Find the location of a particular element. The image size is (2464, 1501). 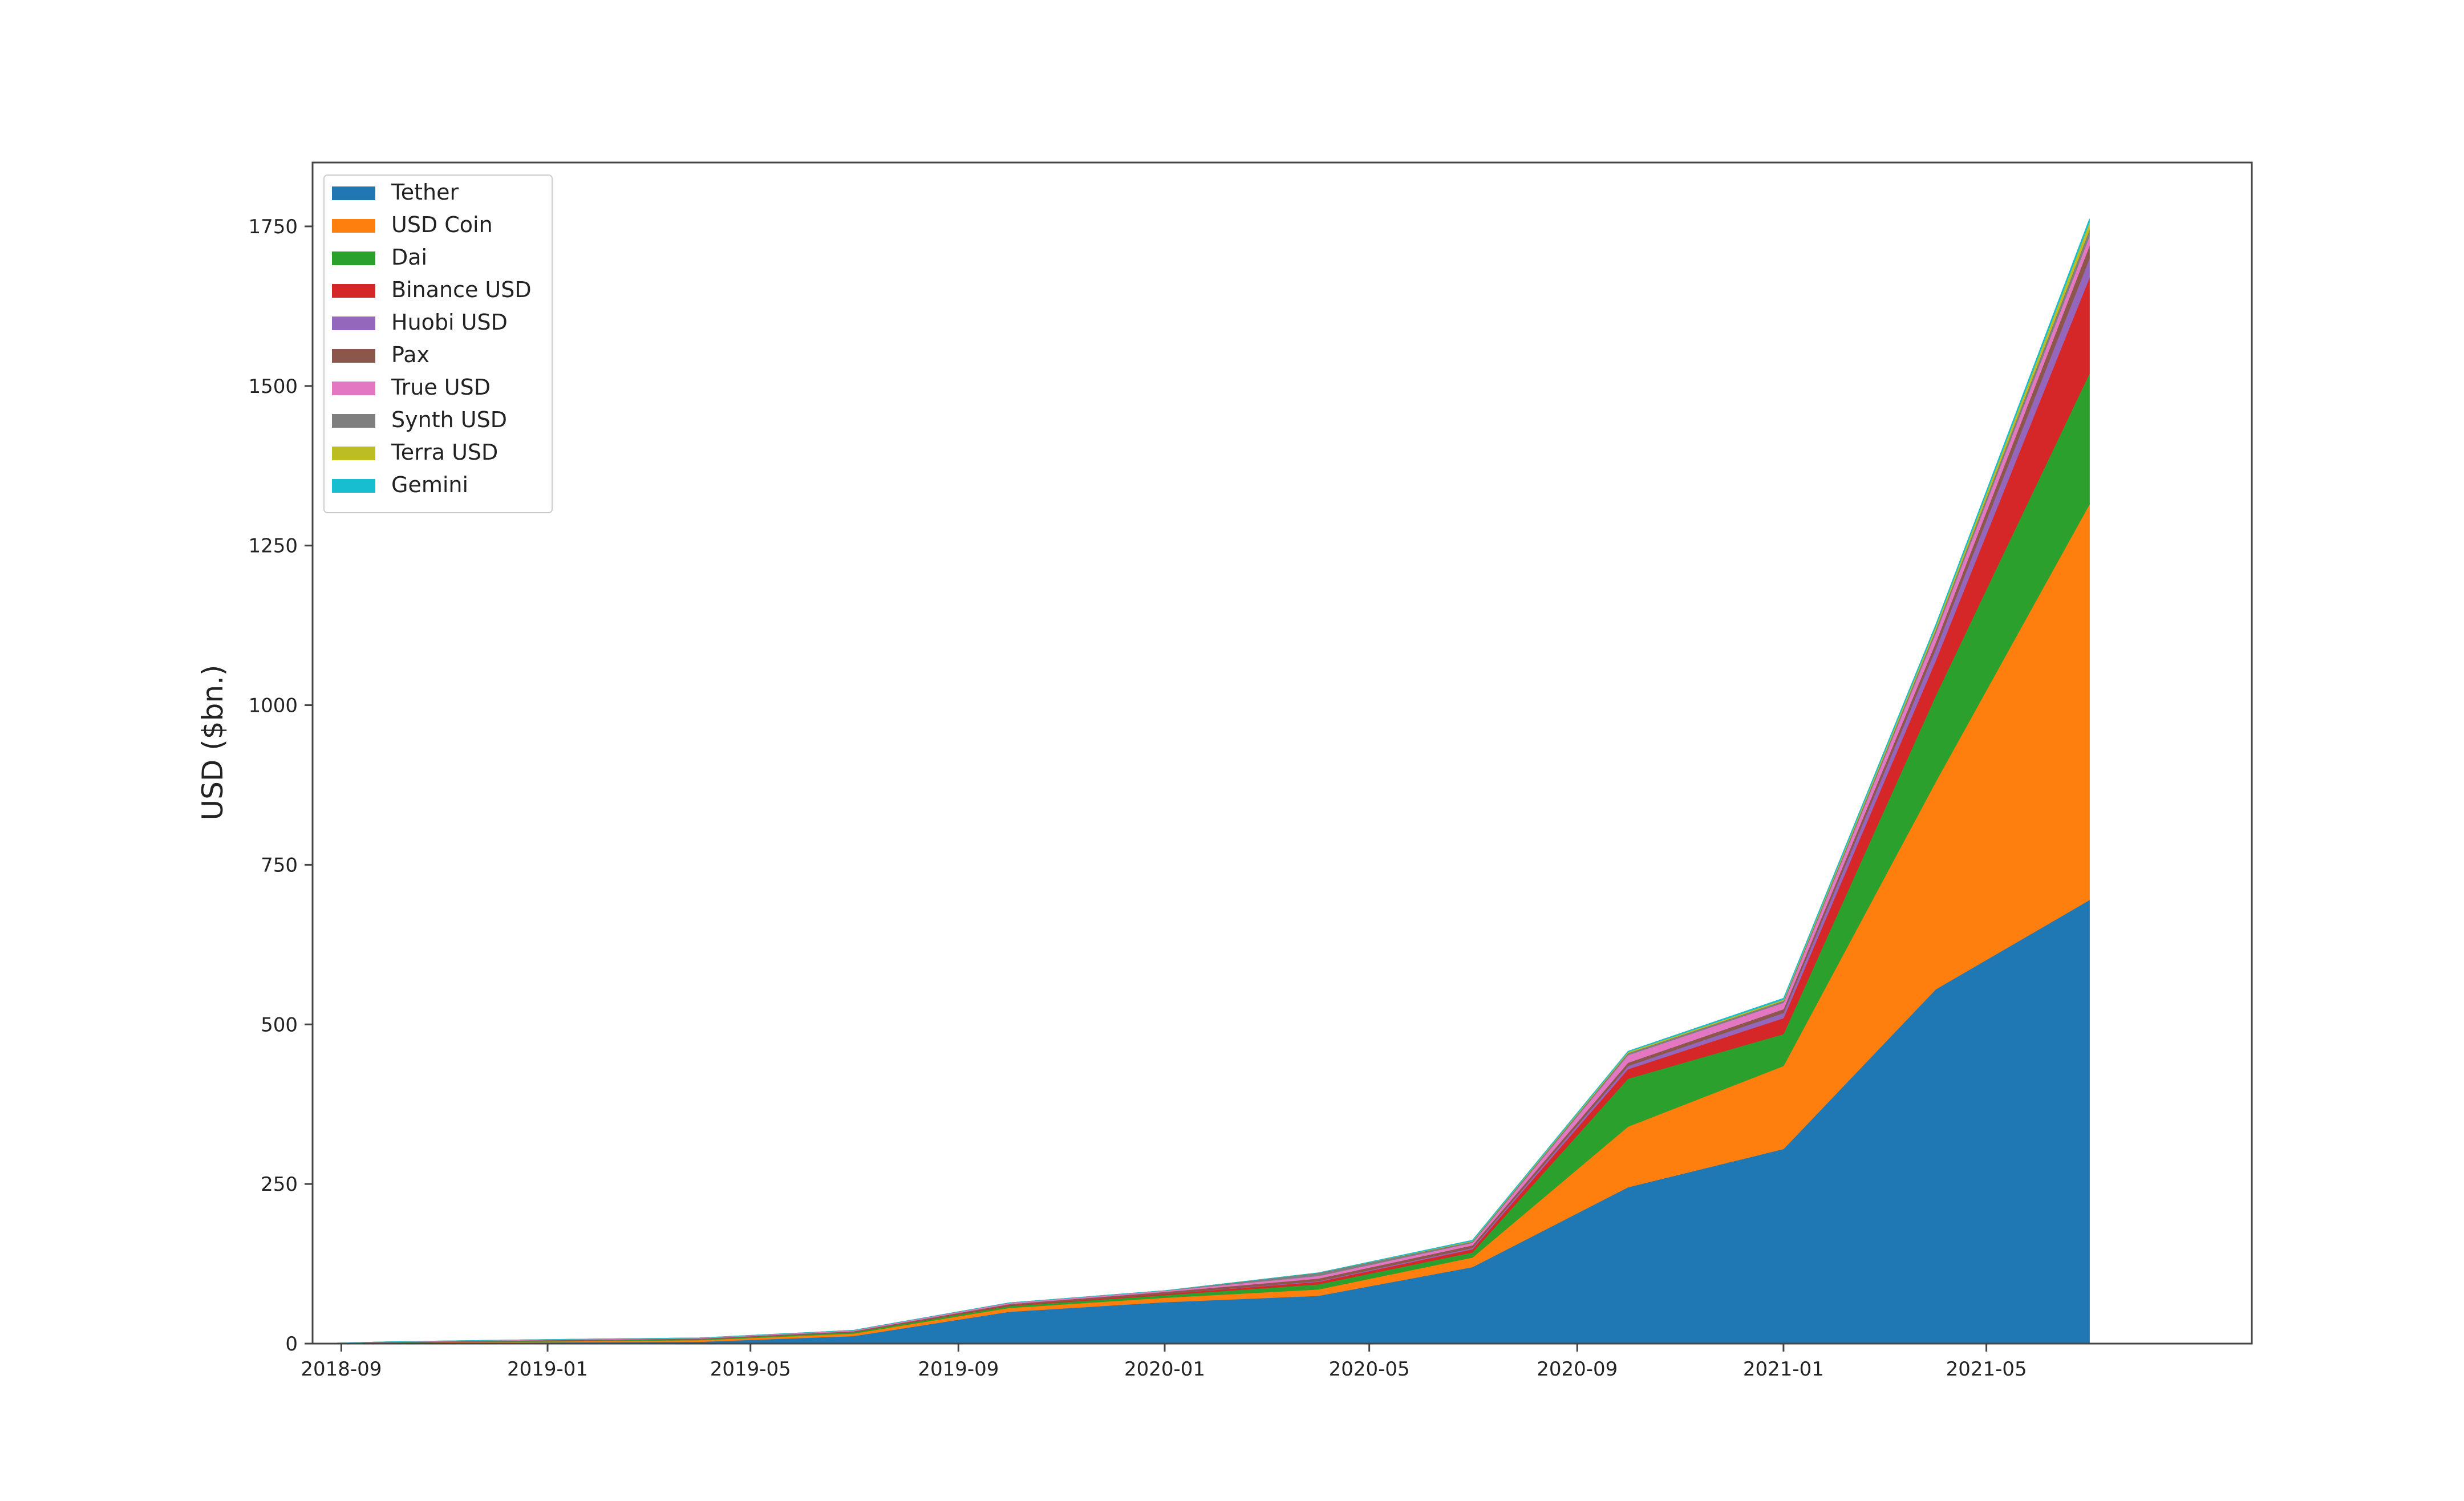

legend-label-dai: Dai is located at coordinates (409, 257).